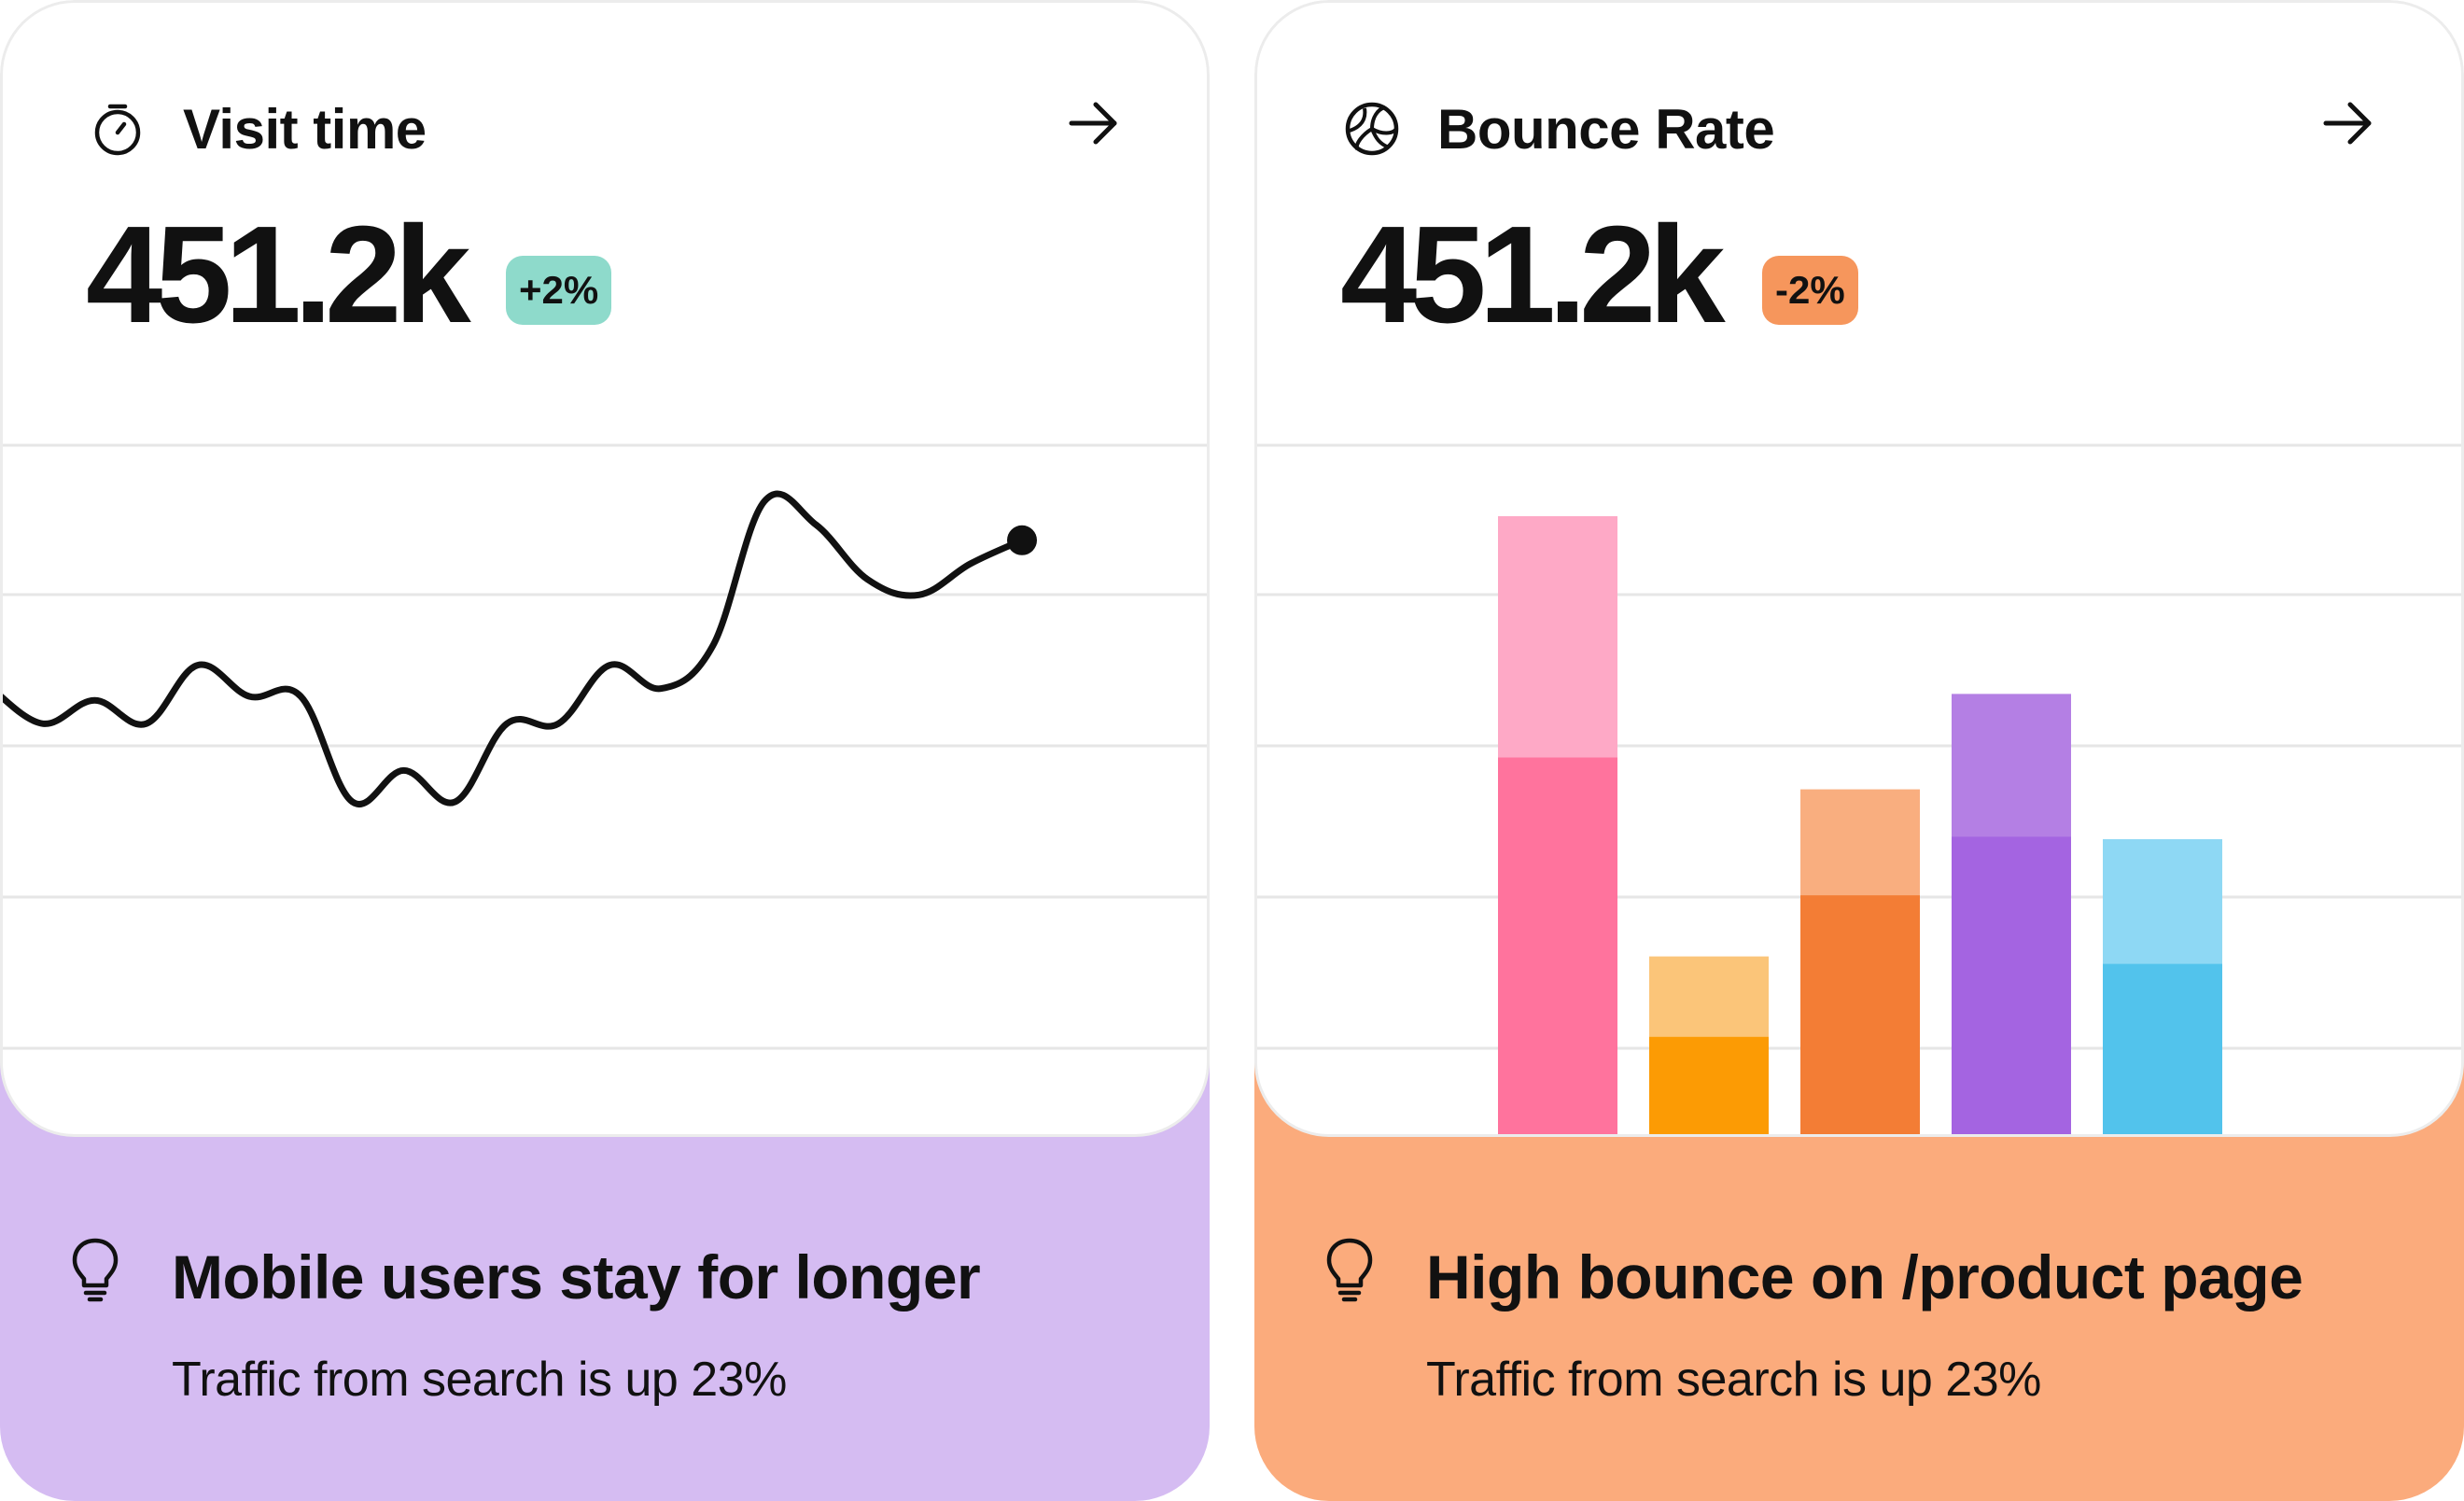 The height and width of the screenshot is (1501, 2464). Describe the element at coordinates (117, 130) in the screenshot. I see `stopwatch-icon` at that location.